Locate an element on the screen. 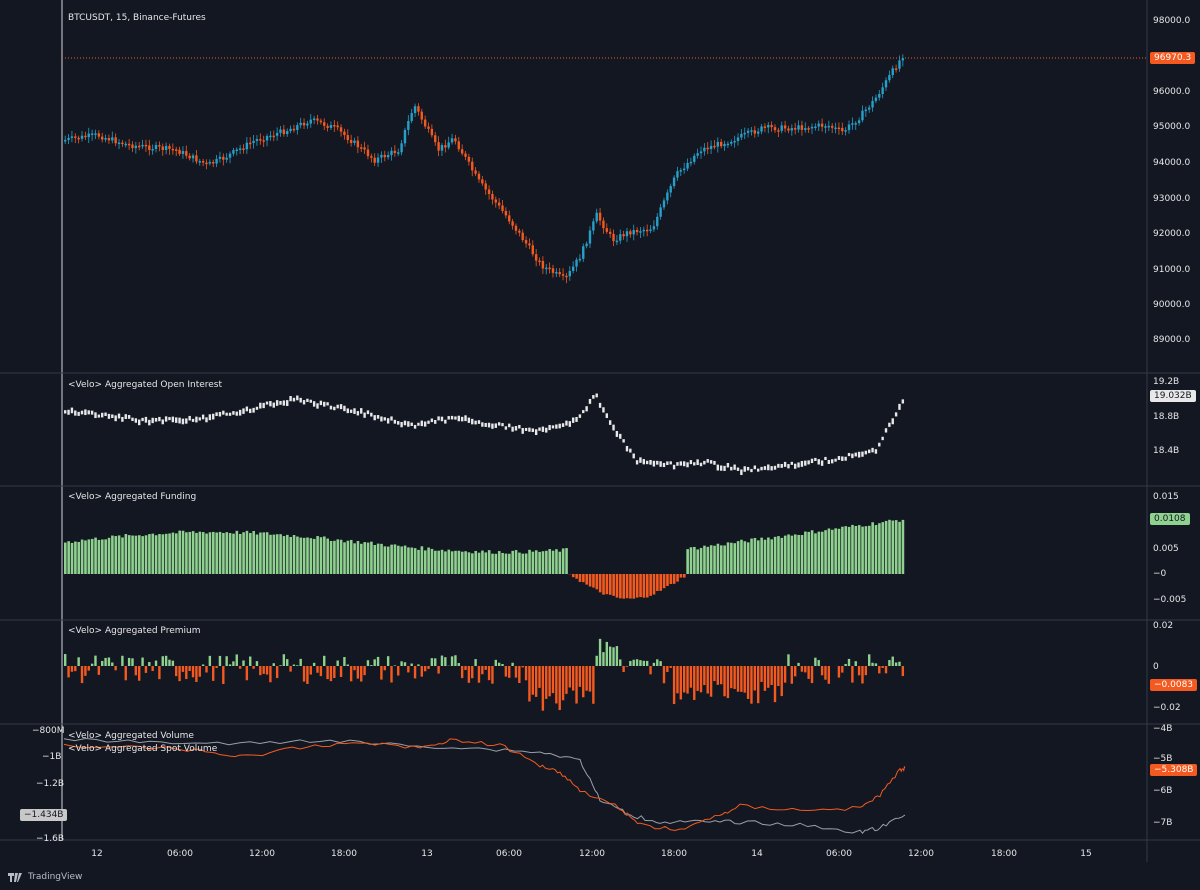 The image size is (1200, 890). price-tick: 89000.0 is located at coordinates (1172, 340).